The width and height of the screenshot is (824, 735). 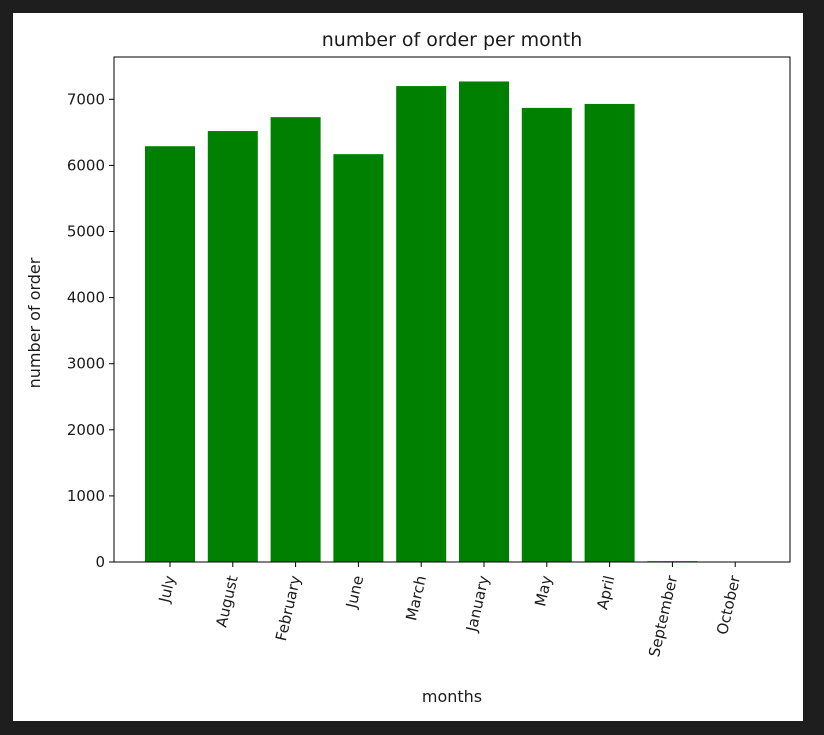 I want to click on y-tick-label: 6000, so click(x=86, y=165).